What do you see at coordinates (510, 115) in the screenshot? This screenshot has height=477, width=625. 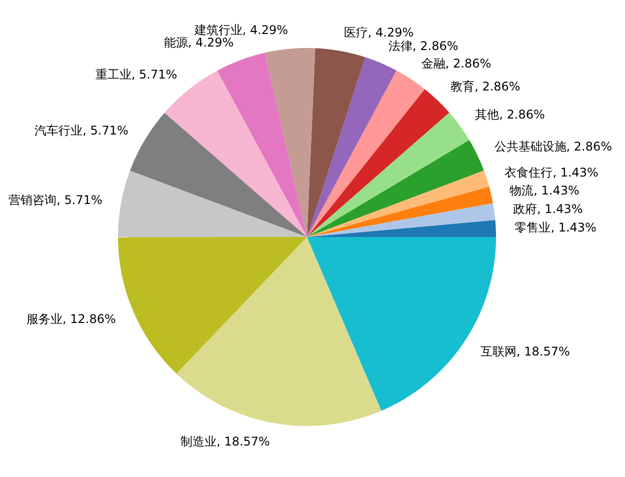 I see `slice-label: 其他, 2.86%` at bounding box center [510, 115].